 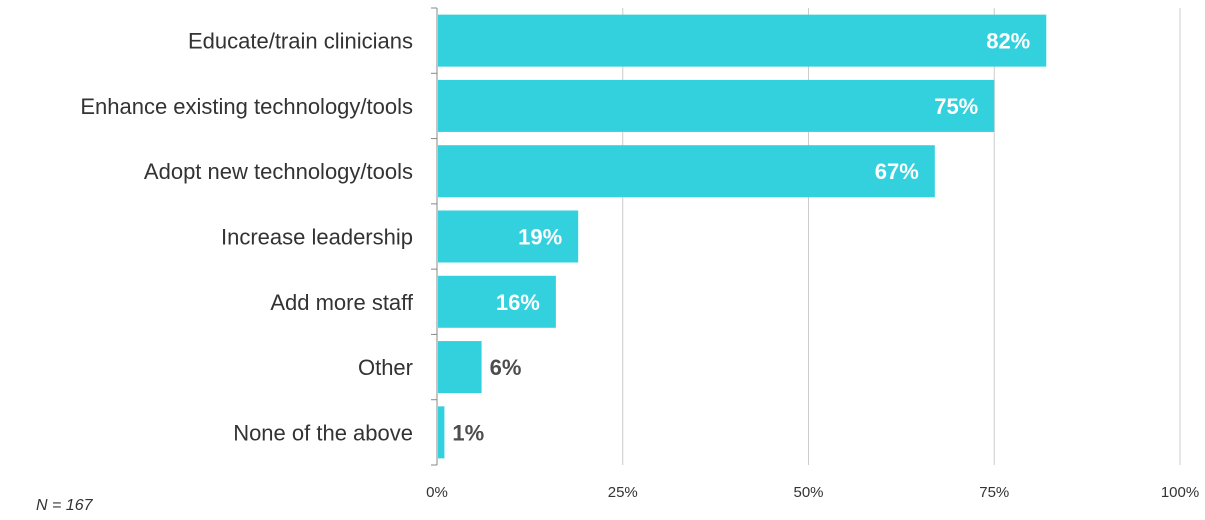 I want to click on category-label: None of the above, so click(x=323, y=432).